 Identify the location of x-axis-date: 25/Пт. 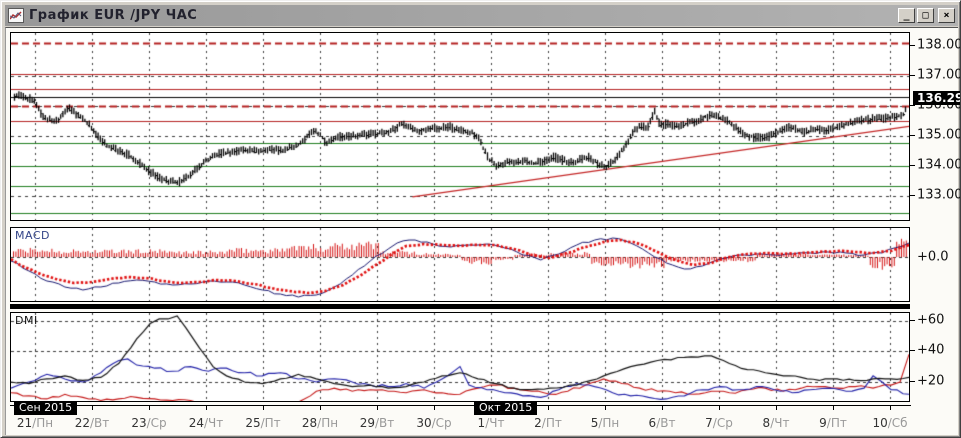
(263, 423).